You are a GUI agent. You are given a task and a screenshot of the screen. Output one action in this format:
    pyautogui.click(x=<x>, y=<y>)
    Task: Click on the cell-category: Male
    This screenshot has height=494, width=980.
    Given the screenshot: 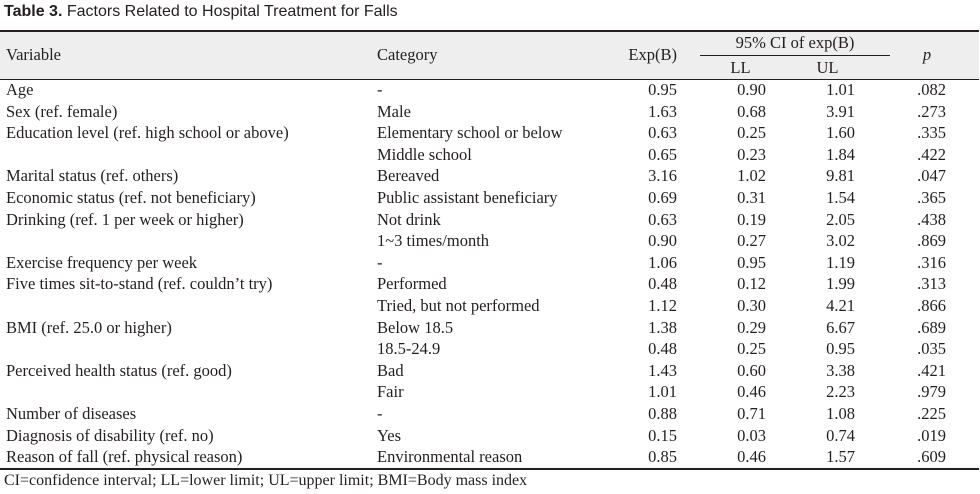 What is the action you would take?
    pyautogui.click(x=394, y=111)
    